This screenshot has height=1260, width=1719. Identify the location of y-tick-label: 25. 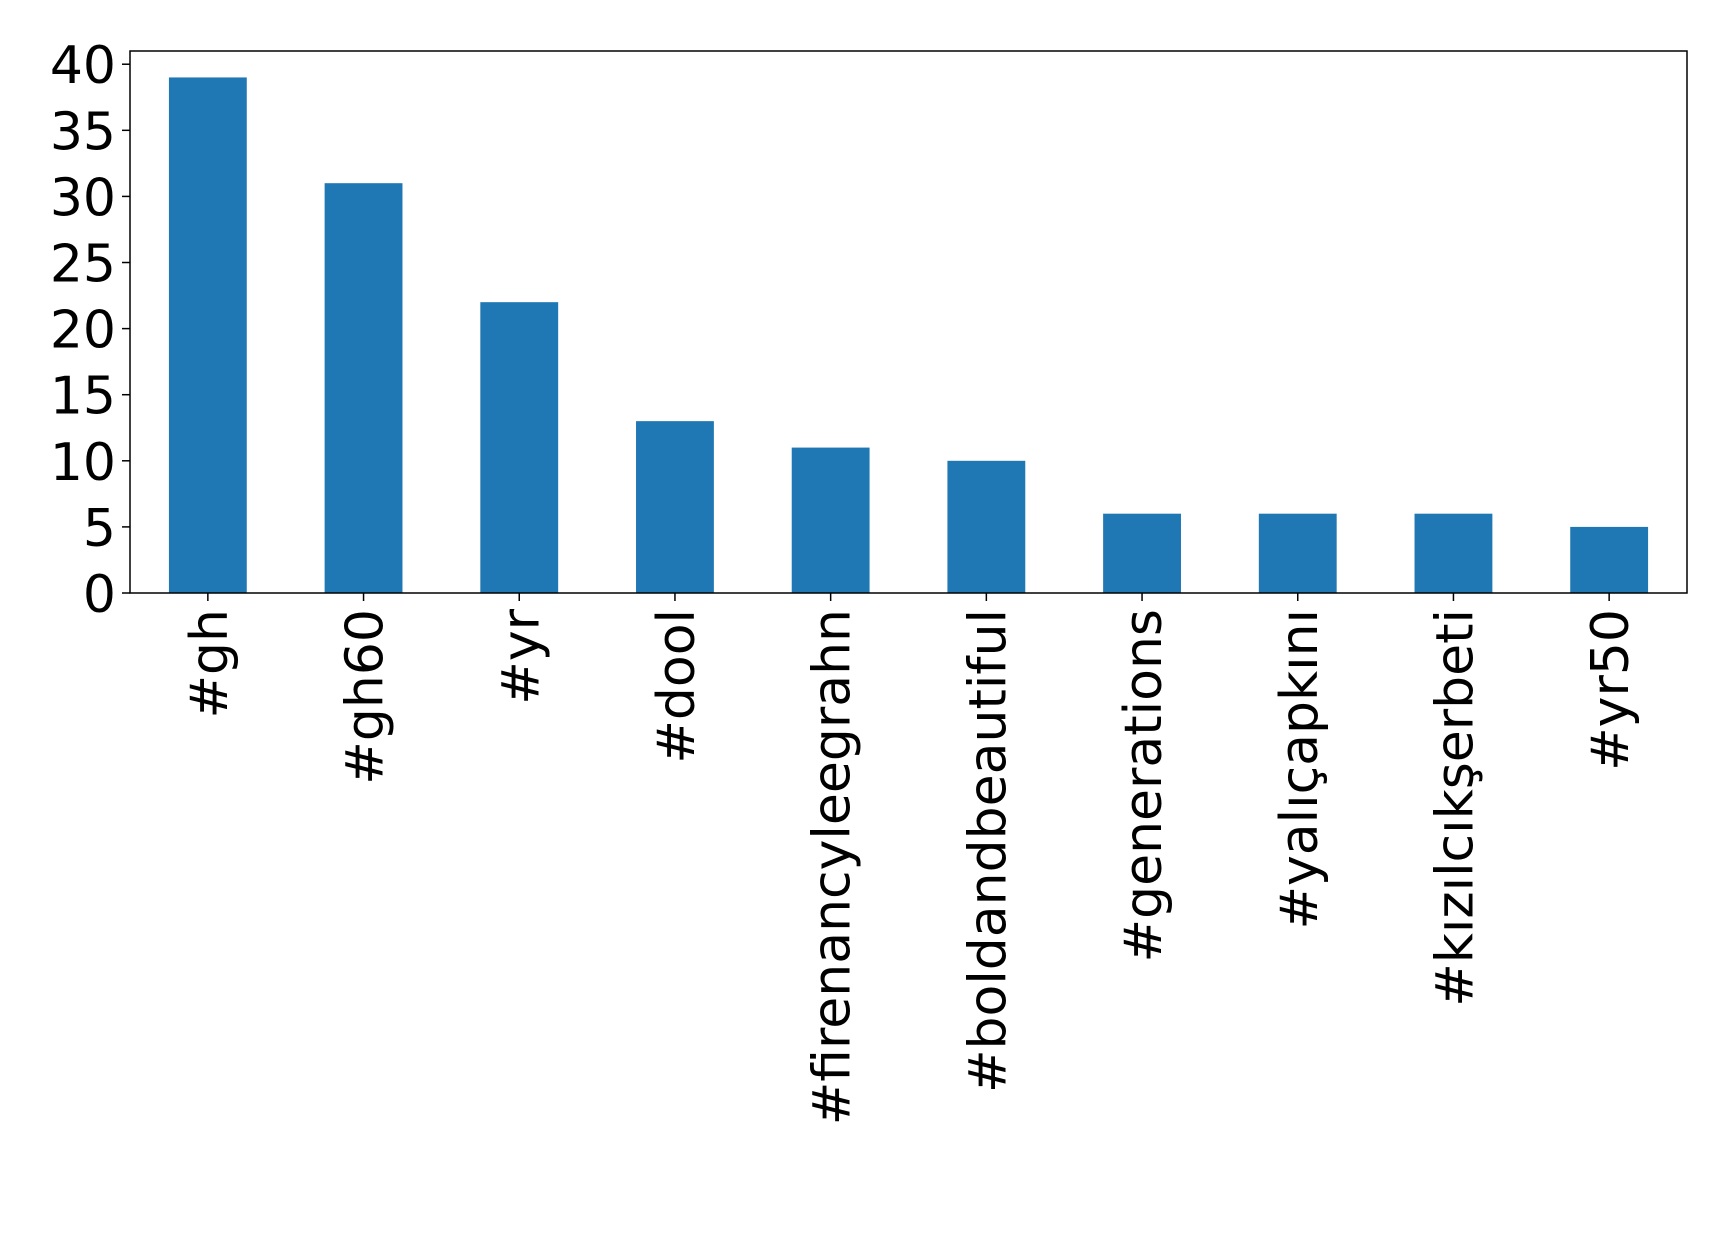
(83, 265).